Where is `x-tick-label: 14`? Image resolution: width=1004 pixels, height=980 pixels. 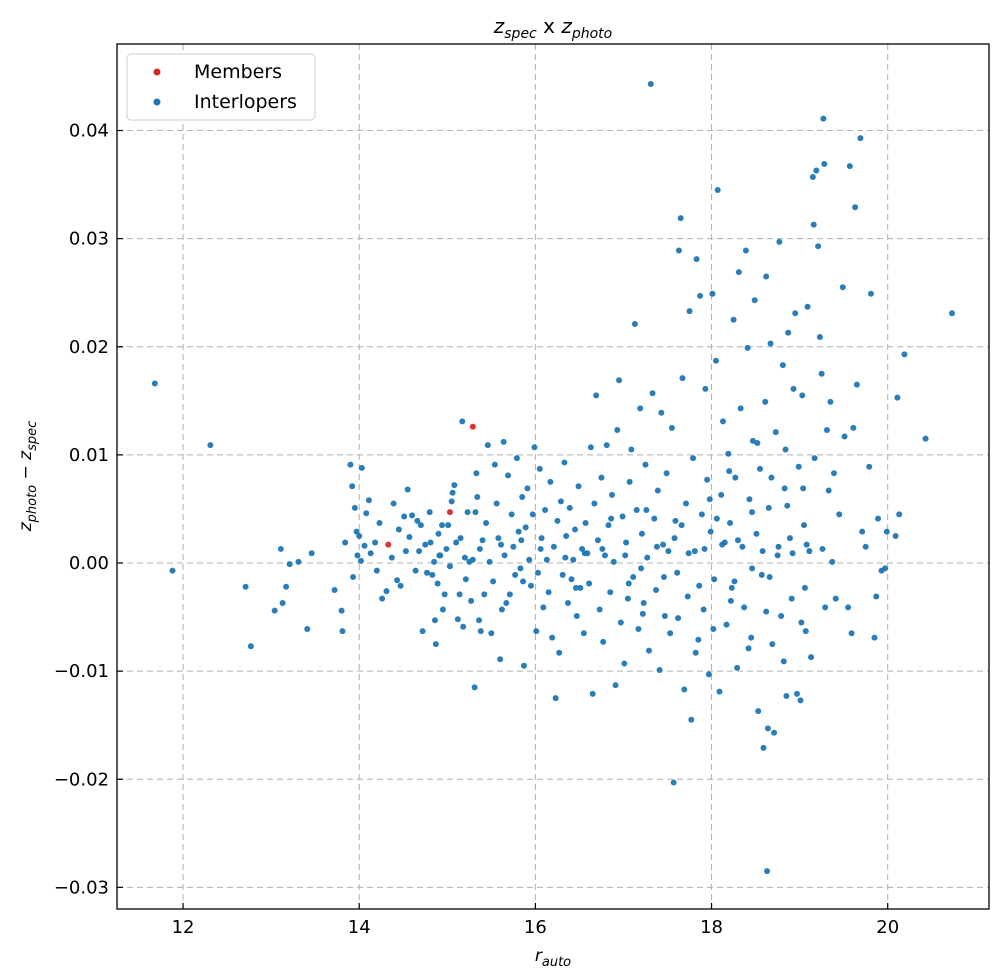 x-tick-label: 14 is located at coordinates (359, 927).